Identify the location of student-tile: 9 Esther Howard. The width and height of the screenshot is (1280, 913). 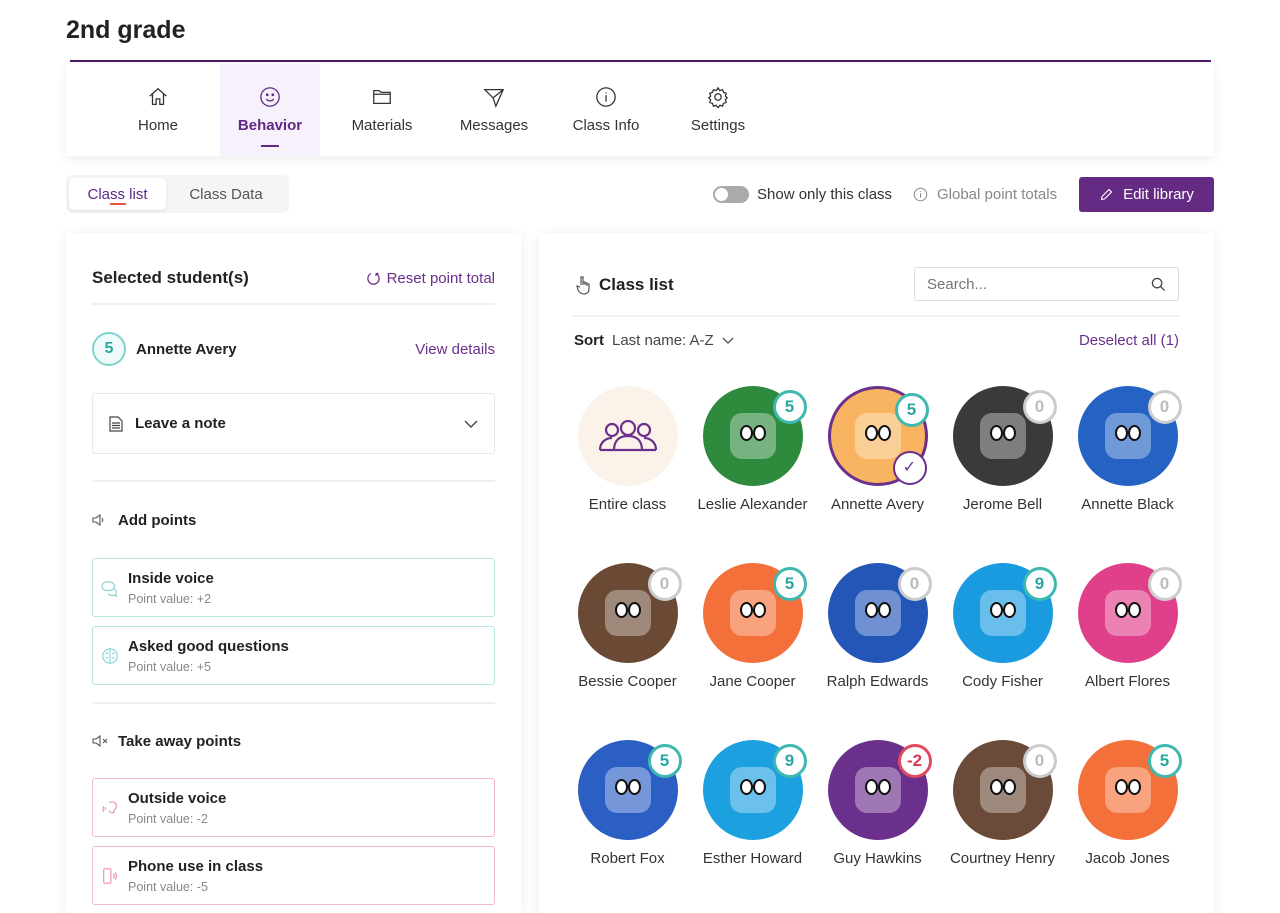
(752, 805).